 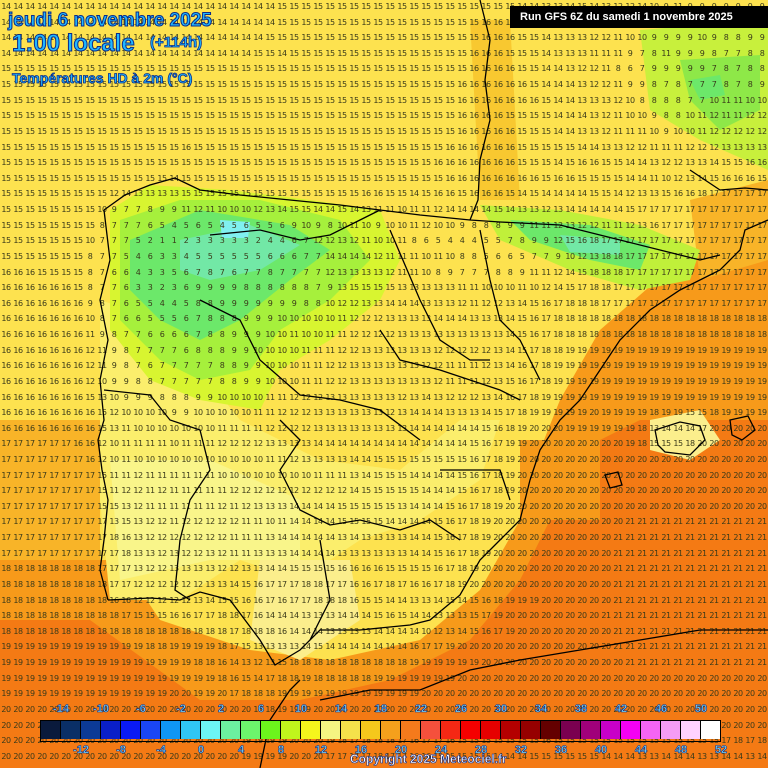 What do you see at coordinates (401, 750) in the screenshot?
I see `legend-tick-label: 20` at bounding box center [401, 750].